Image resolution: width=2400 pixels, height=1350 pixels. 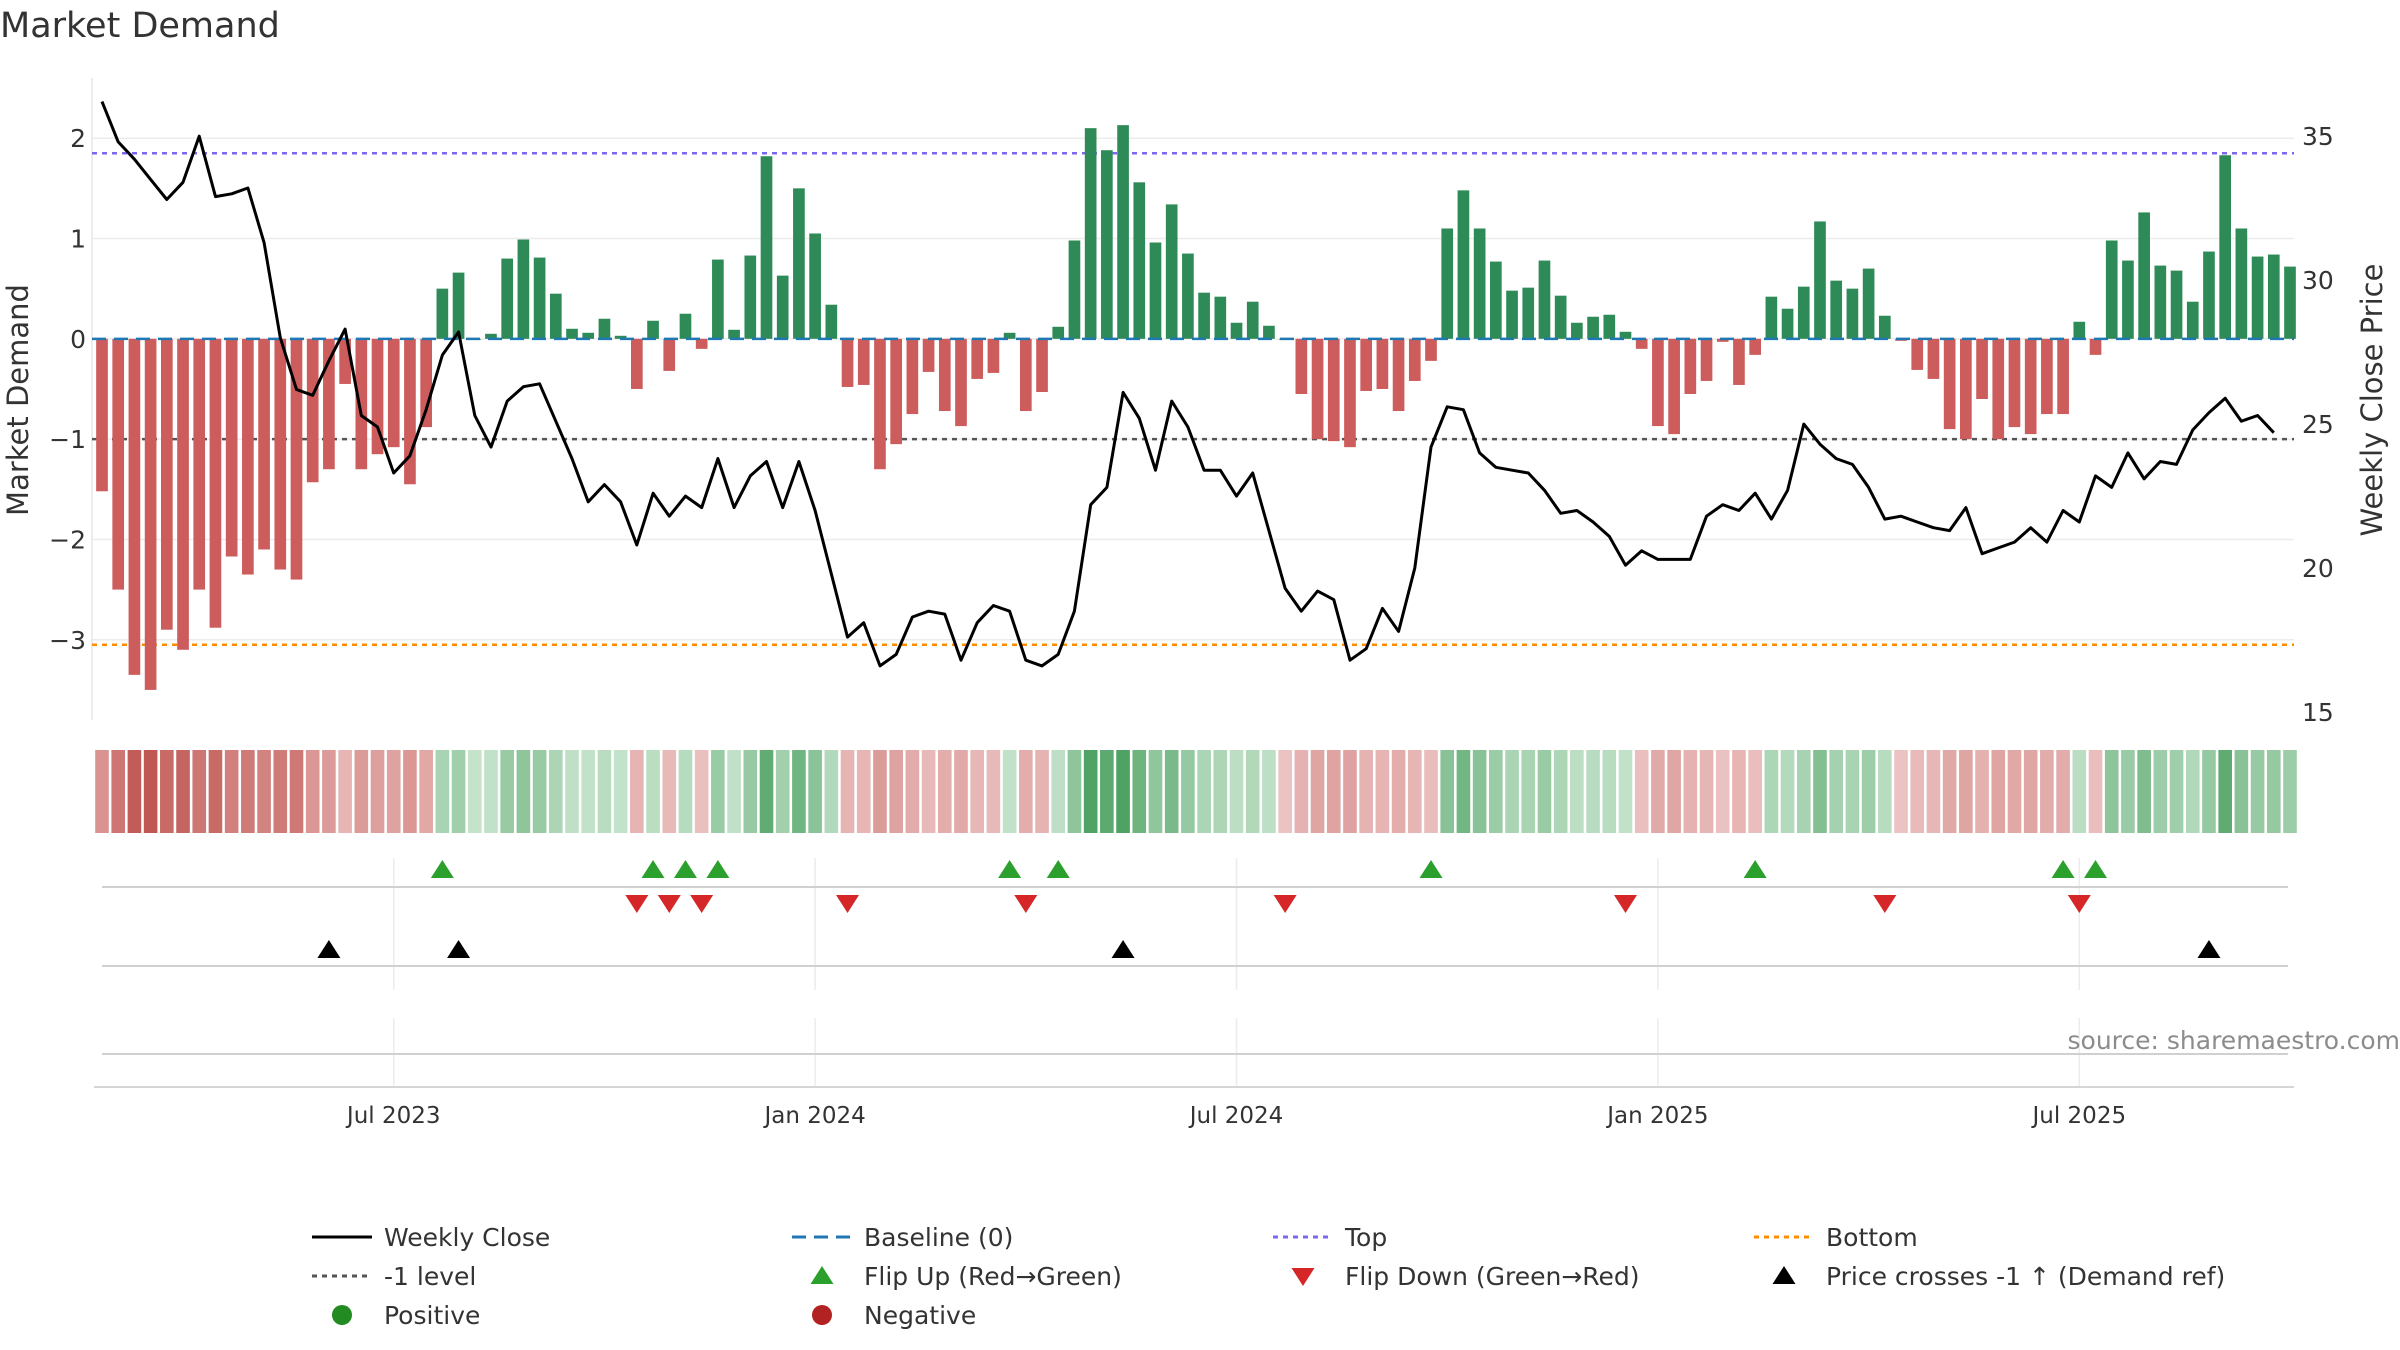 I want to click on legend-item: -1 level, so click(x=394, y=1276).